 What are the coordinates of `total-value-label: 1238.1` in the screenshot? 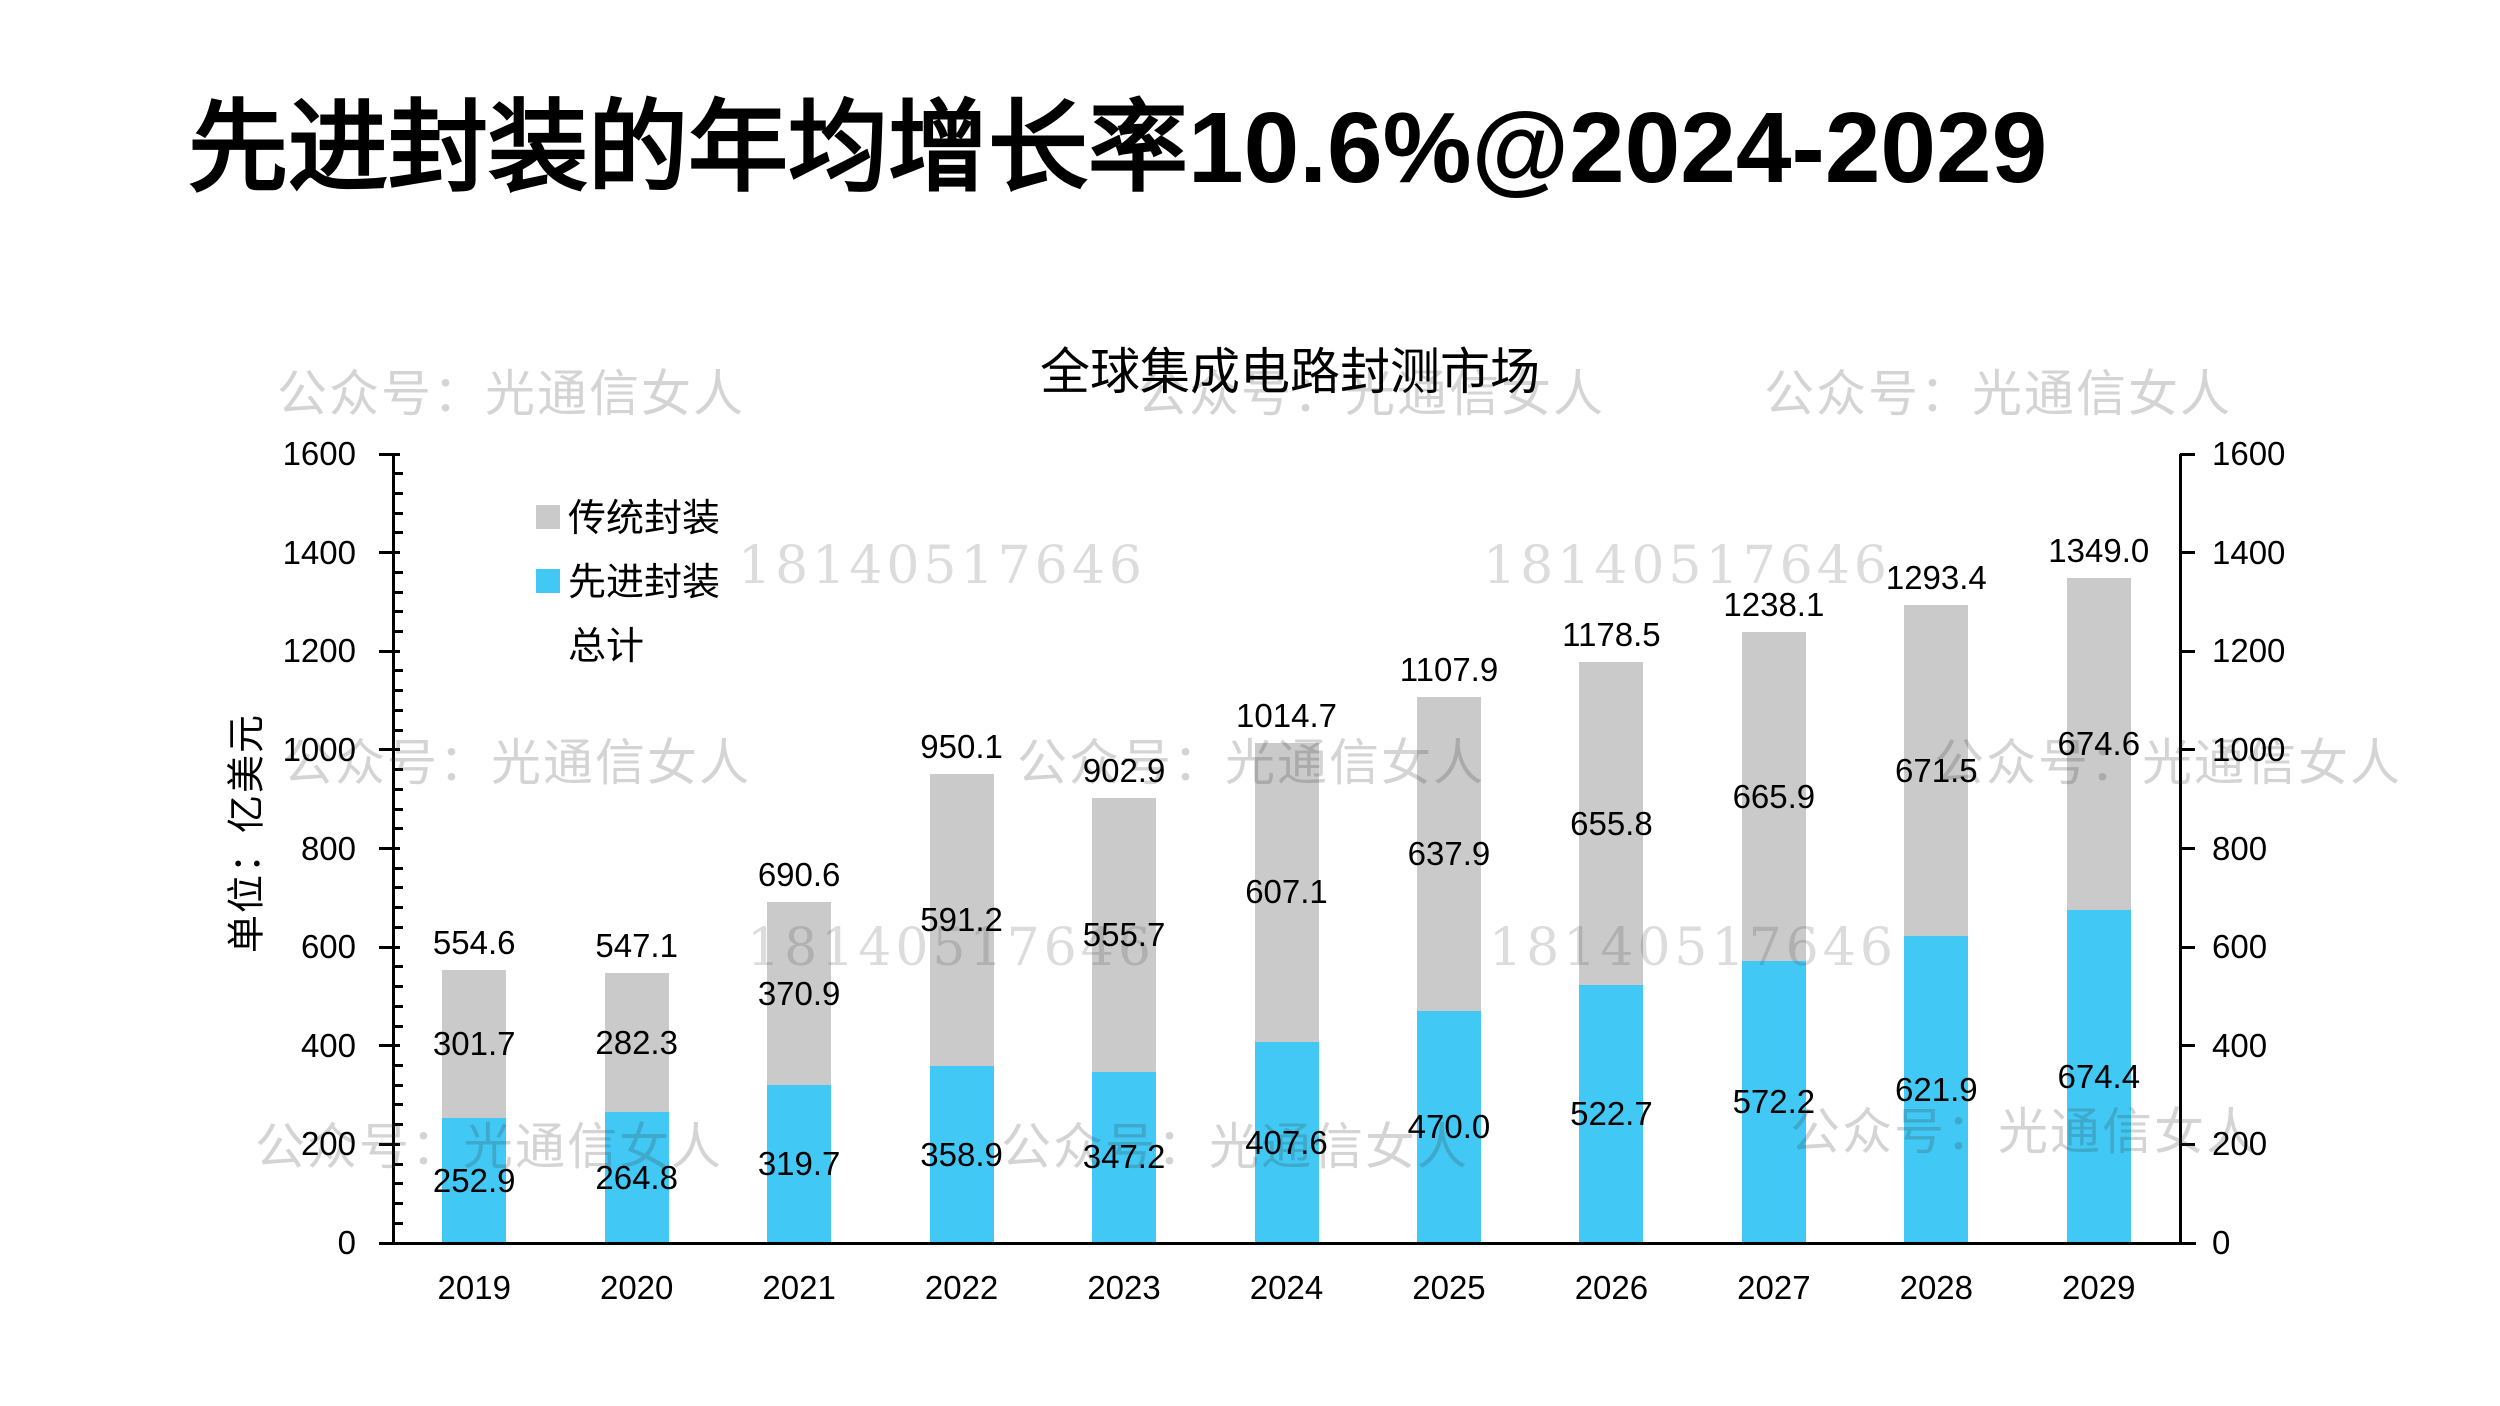 It's located at (1774, 605).